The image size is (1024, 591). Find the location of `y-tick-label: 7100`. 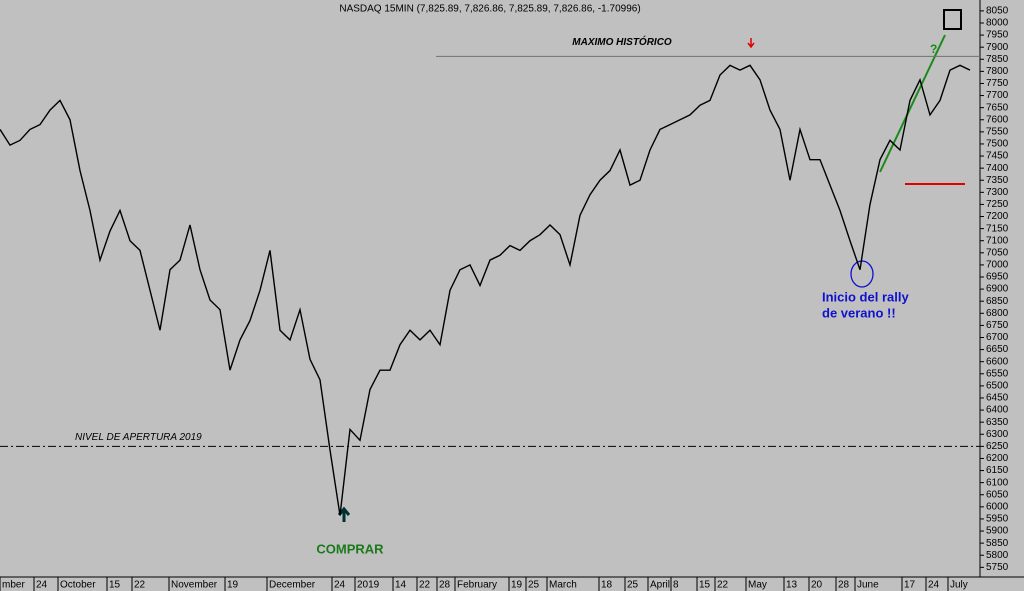

y-tick-label: 7100 is located at coordinates (997, 240).